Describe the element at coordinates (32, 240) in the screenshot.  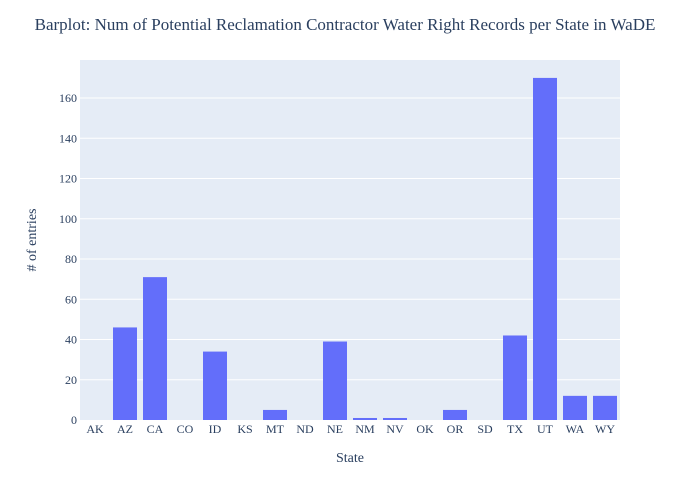
I see `y-axis-title: # of entries` at that location.